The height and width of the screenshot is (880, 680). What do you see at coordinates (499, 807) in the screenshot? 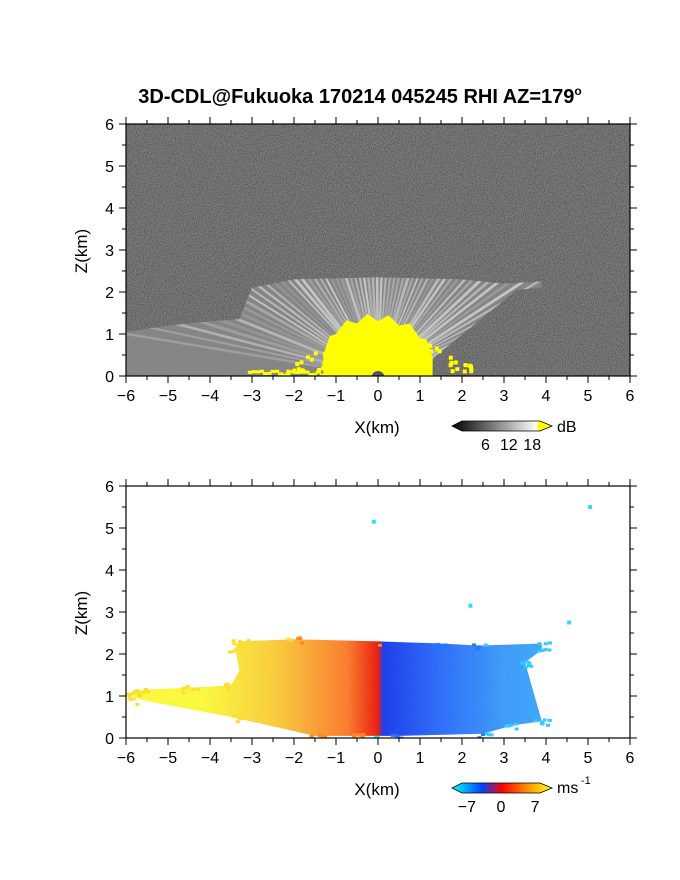
I see `colorbar-ticks: −7 0 7` at bounding box center [499, 807].